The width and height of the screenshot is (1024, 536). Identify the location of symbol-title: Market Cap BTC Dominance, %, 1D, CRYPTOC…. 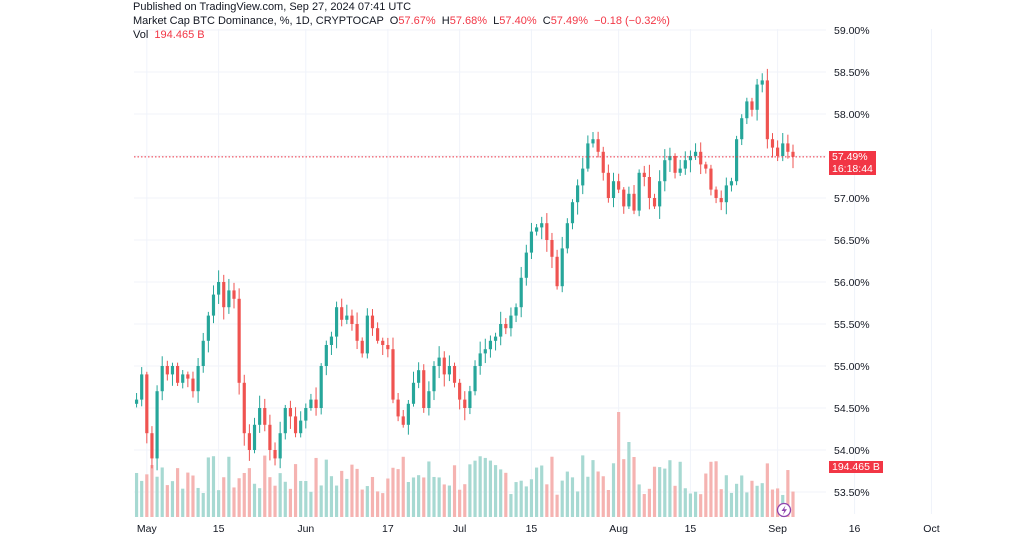
(258, 21).